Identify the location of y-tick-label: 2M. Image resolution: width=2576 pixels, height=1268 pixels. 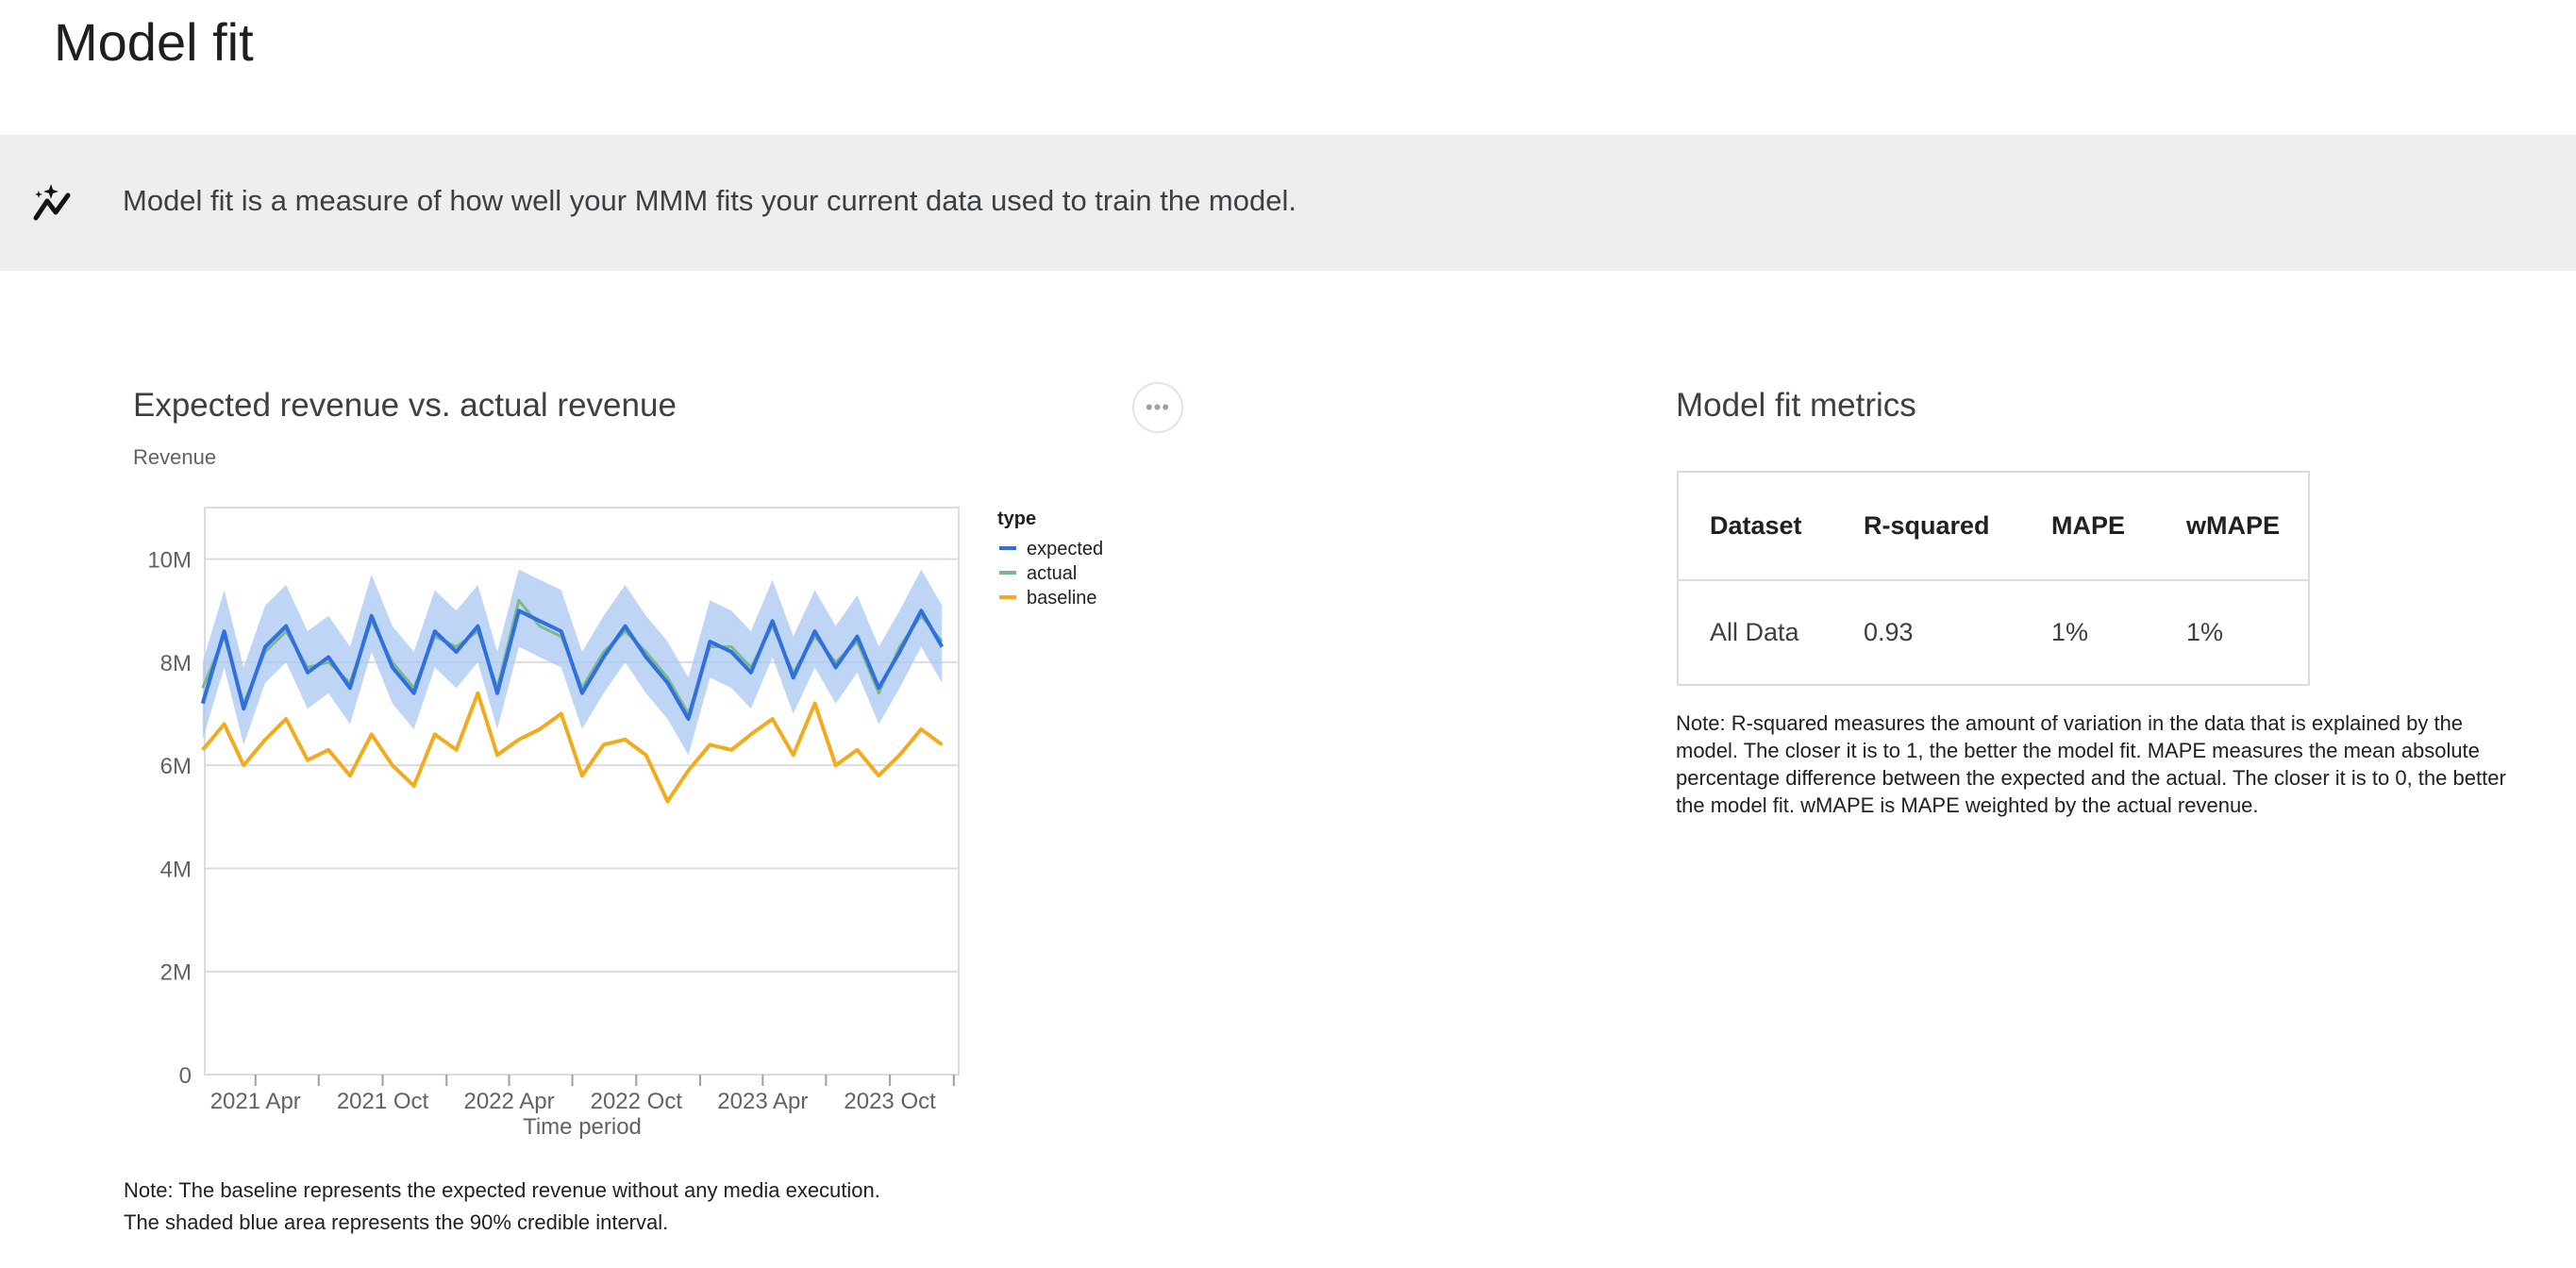
(176, 973).